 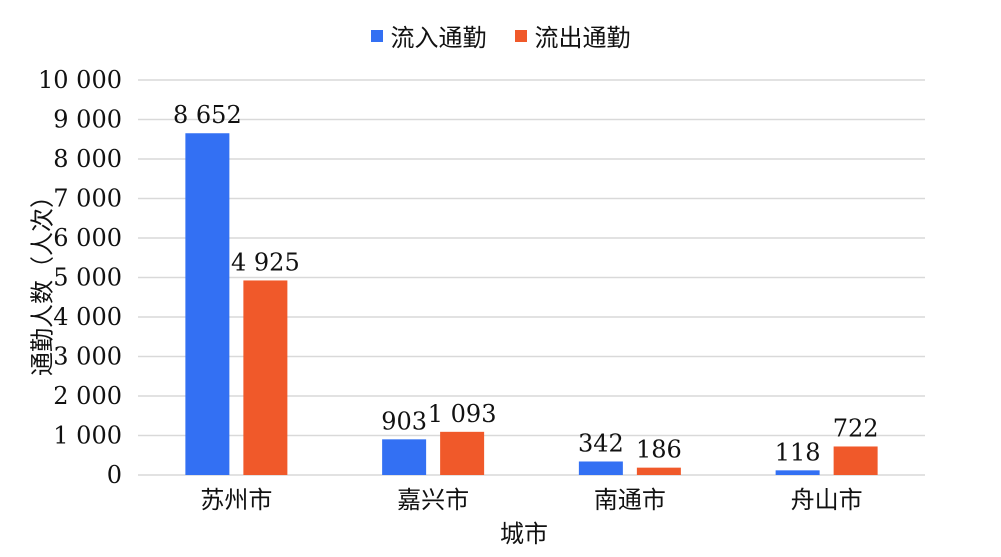 I want to click on legend-swatch-inflow, so click(x=376, y=35).